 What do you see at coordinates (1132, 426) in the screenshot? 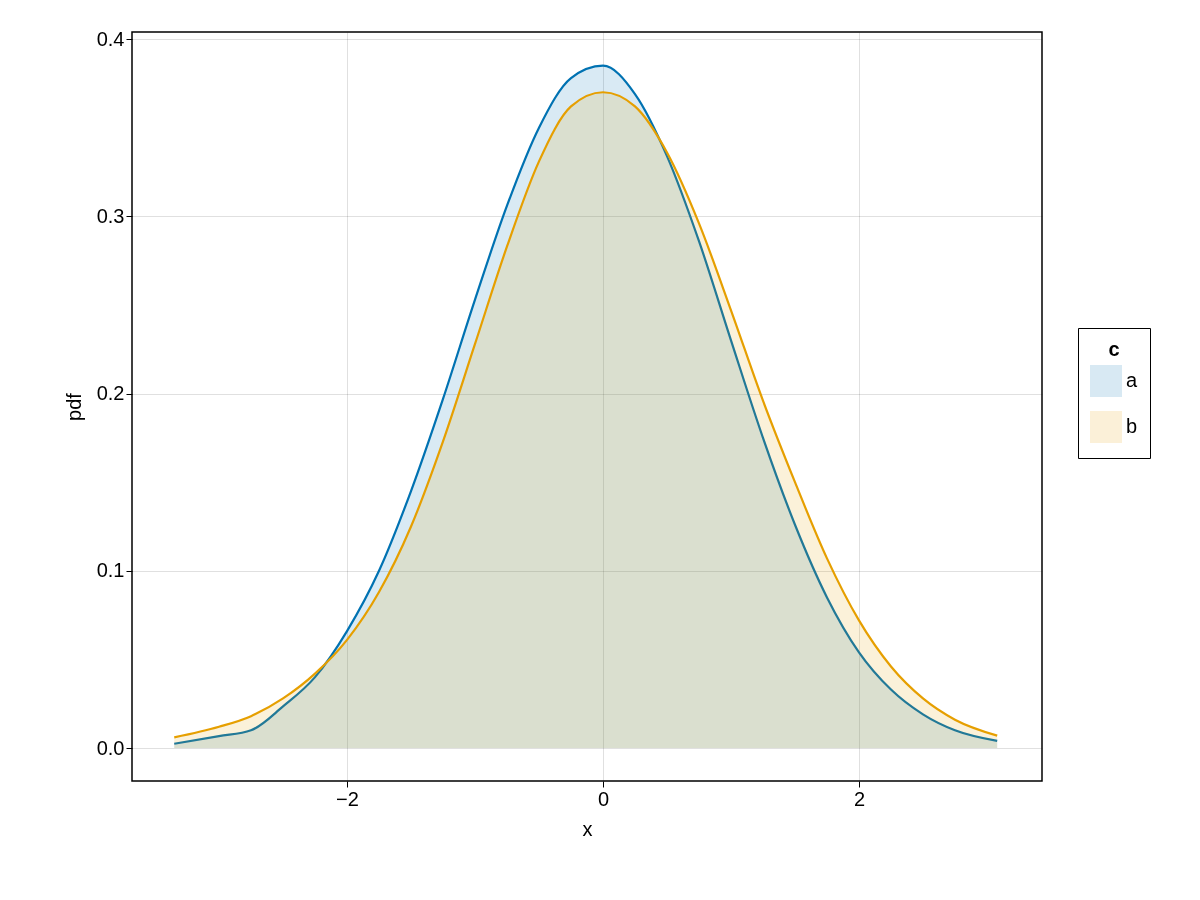
I see `legend-label: b` at bounding box center [1132, 426].